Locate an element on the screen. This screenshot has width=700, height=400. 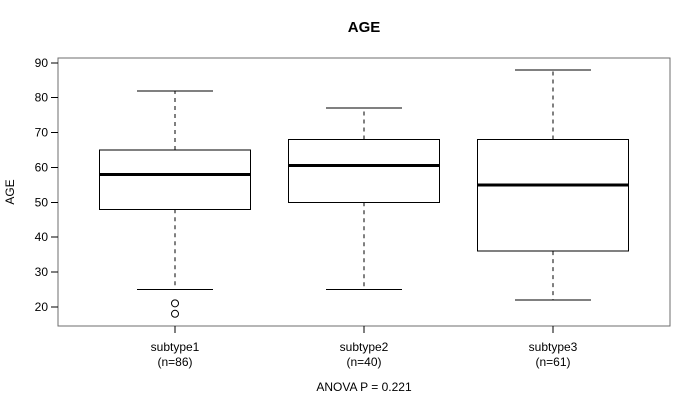
group-name: subtype2 is located at coordinates (364, 347).